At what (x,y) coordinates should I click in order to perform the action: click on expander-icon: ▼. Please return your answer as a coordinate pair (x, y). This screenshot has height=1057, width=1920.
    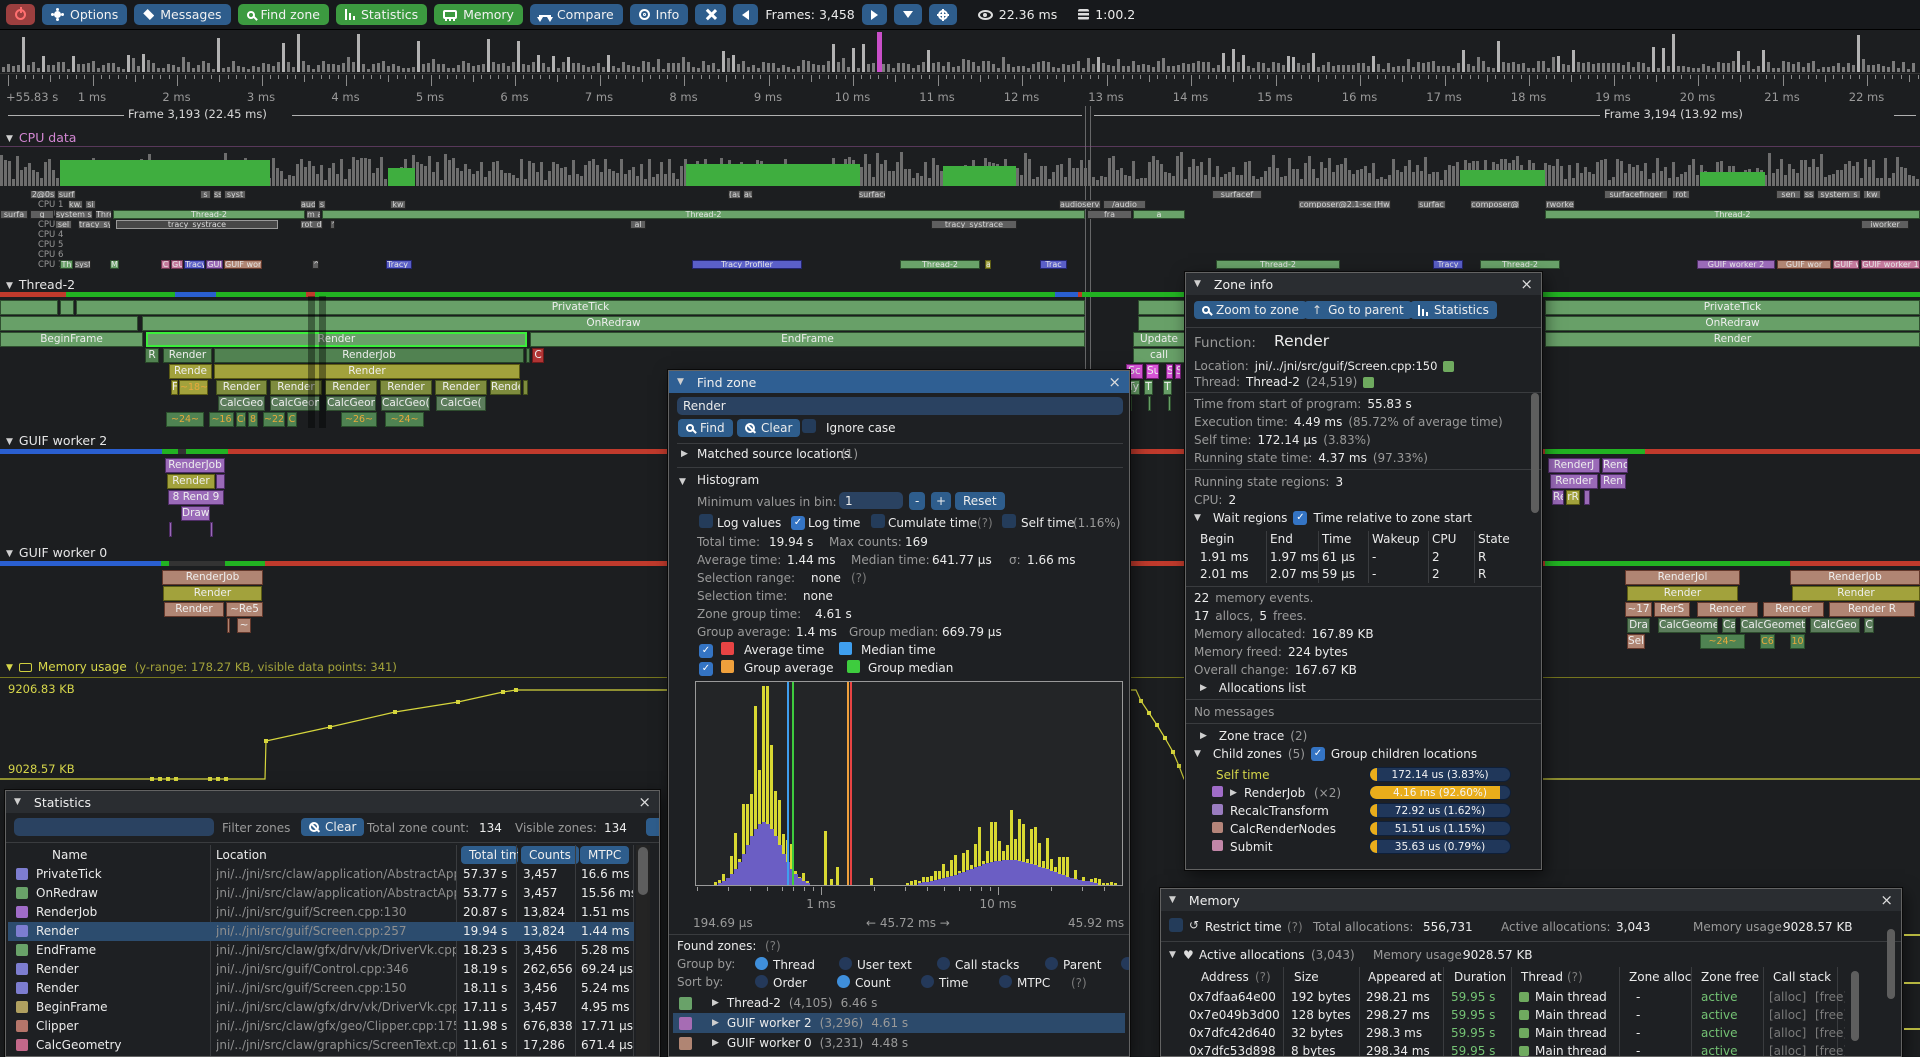
    Looking at the image, I should click on (682, 482).